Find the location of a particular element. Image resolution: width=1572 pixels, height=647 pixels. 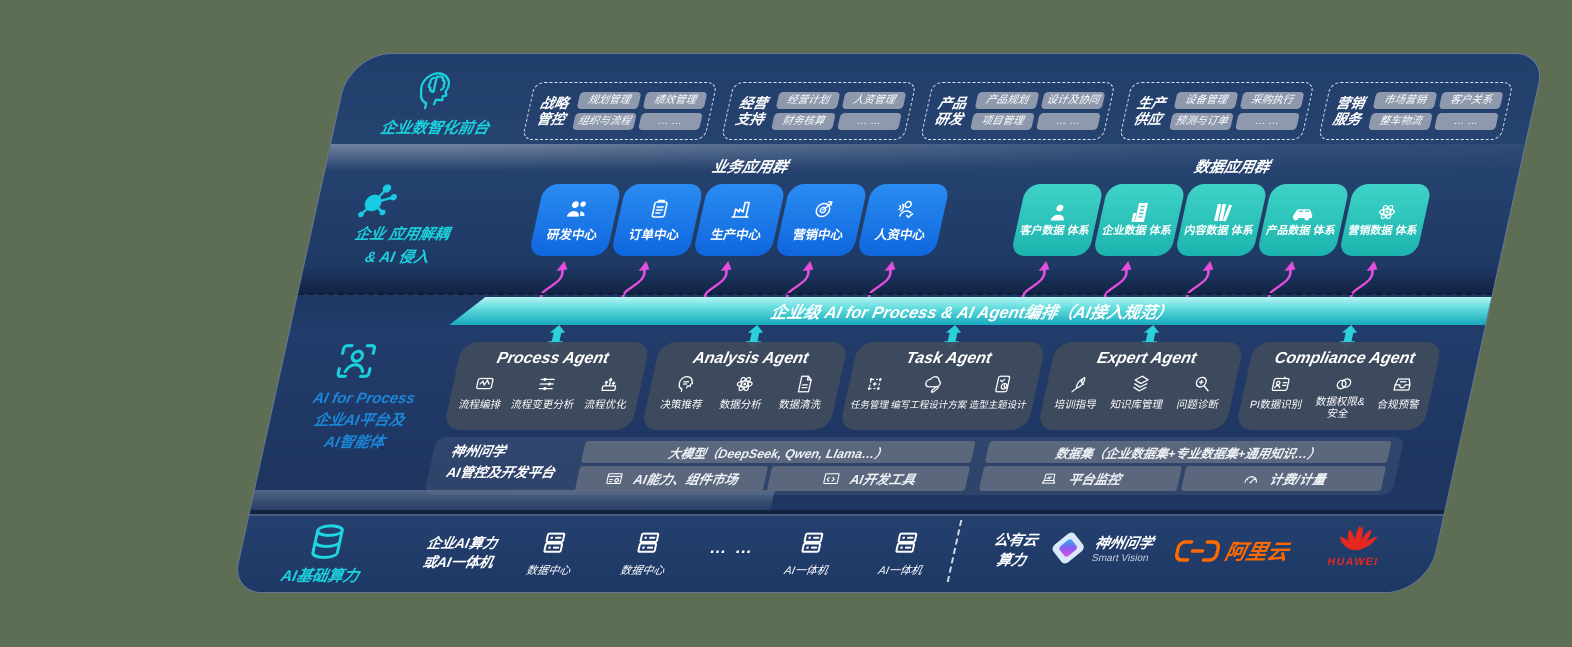

agent-item-label: 编写工程设计方案 is located at coordinates (929, 405).